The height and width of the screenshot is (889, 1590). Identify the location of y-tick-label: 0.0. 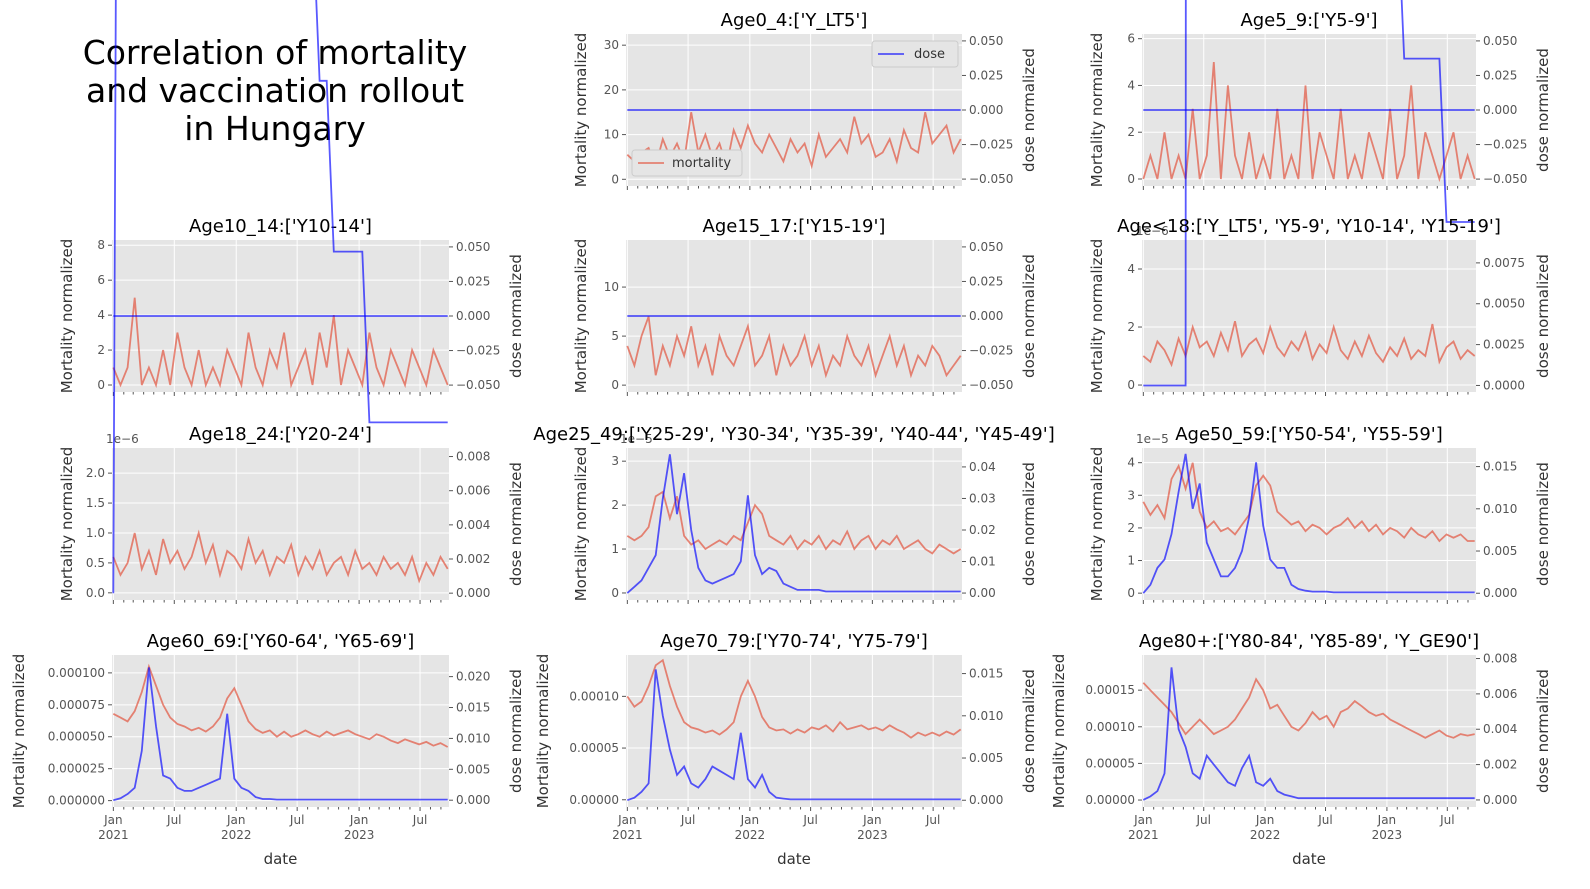
(95, 593).